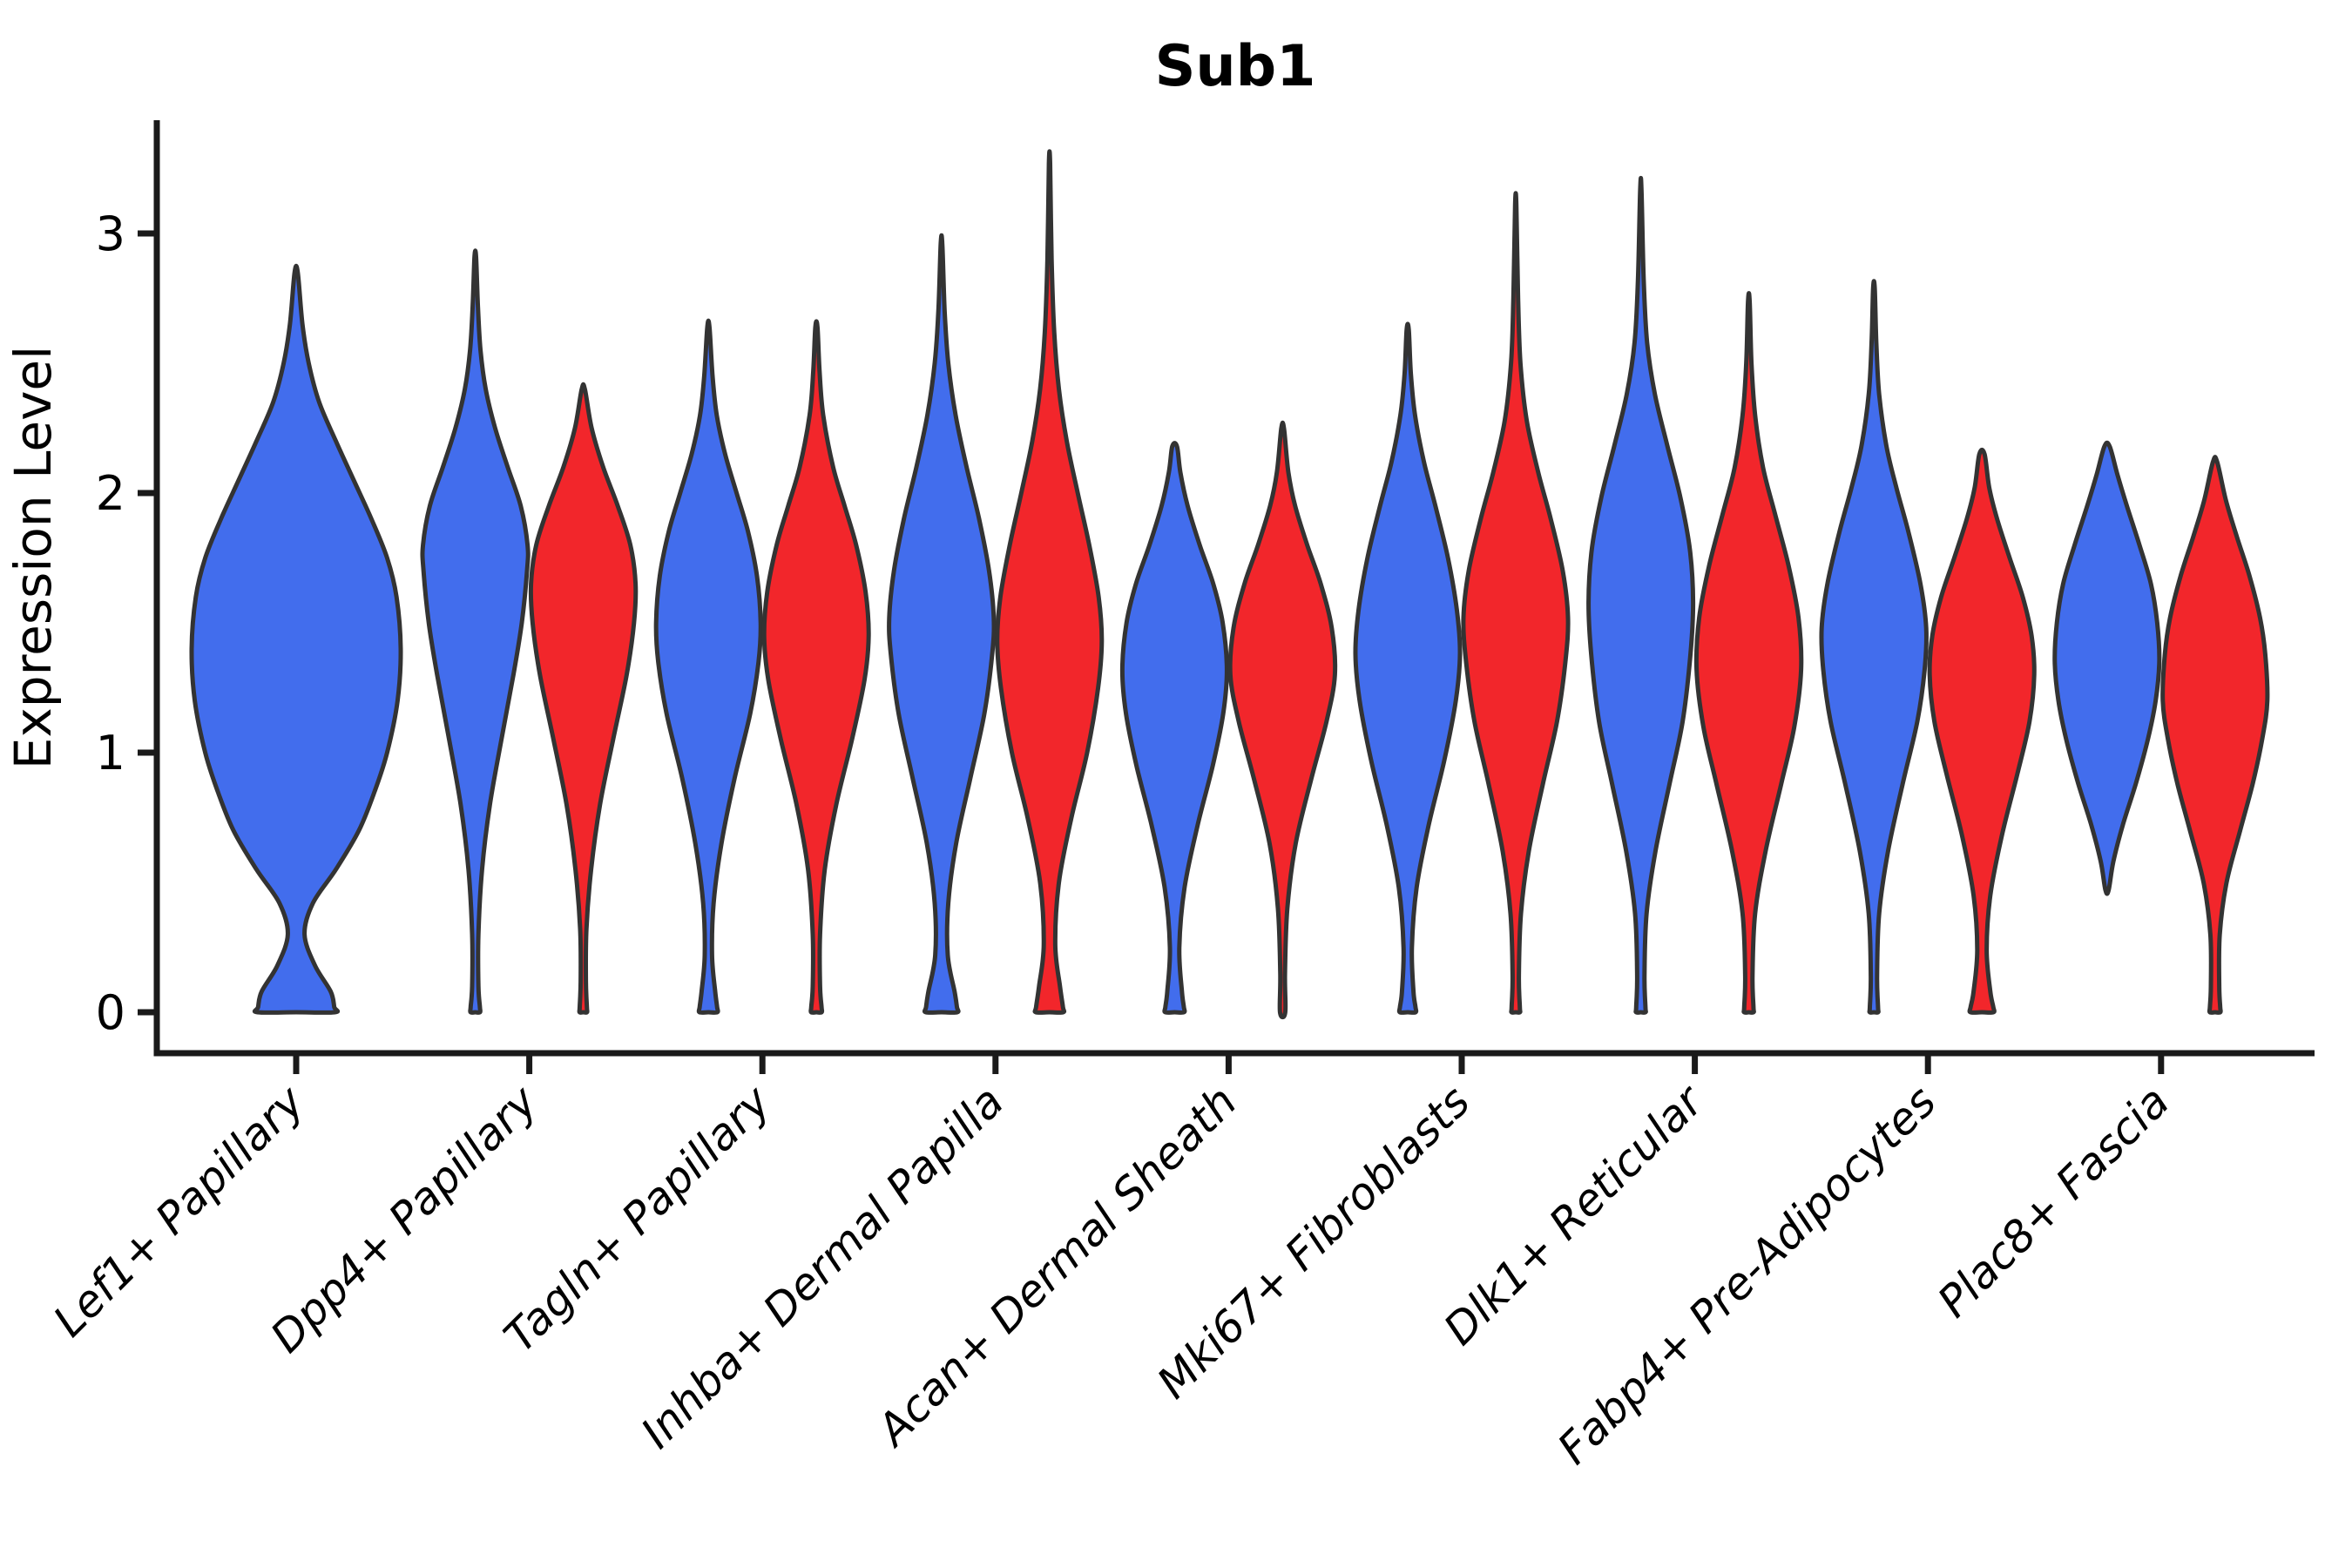 The image size is (2352, 1568). I want to click on y-axis-label: Expression Level, so click(33, 557).